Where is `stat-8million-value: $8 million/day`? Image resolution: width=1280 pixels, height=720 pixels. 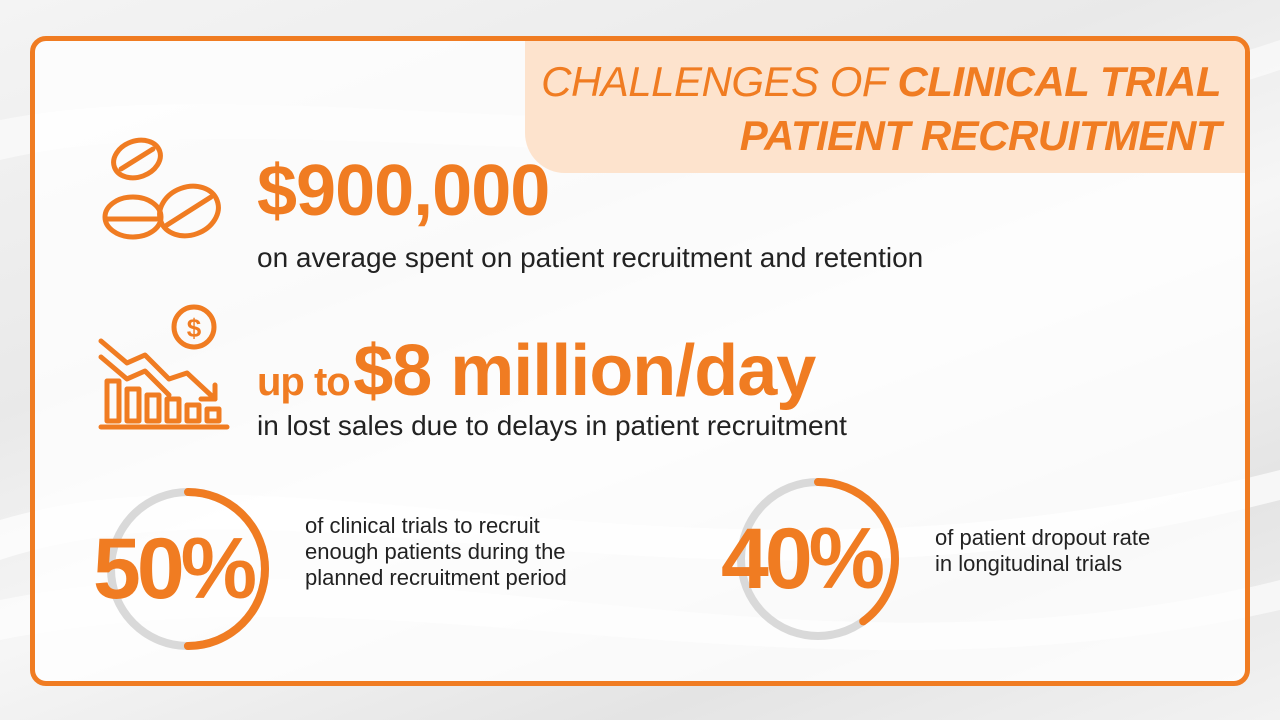 stat-8million-value: $8 million/day is located at coordinates (584, 371).